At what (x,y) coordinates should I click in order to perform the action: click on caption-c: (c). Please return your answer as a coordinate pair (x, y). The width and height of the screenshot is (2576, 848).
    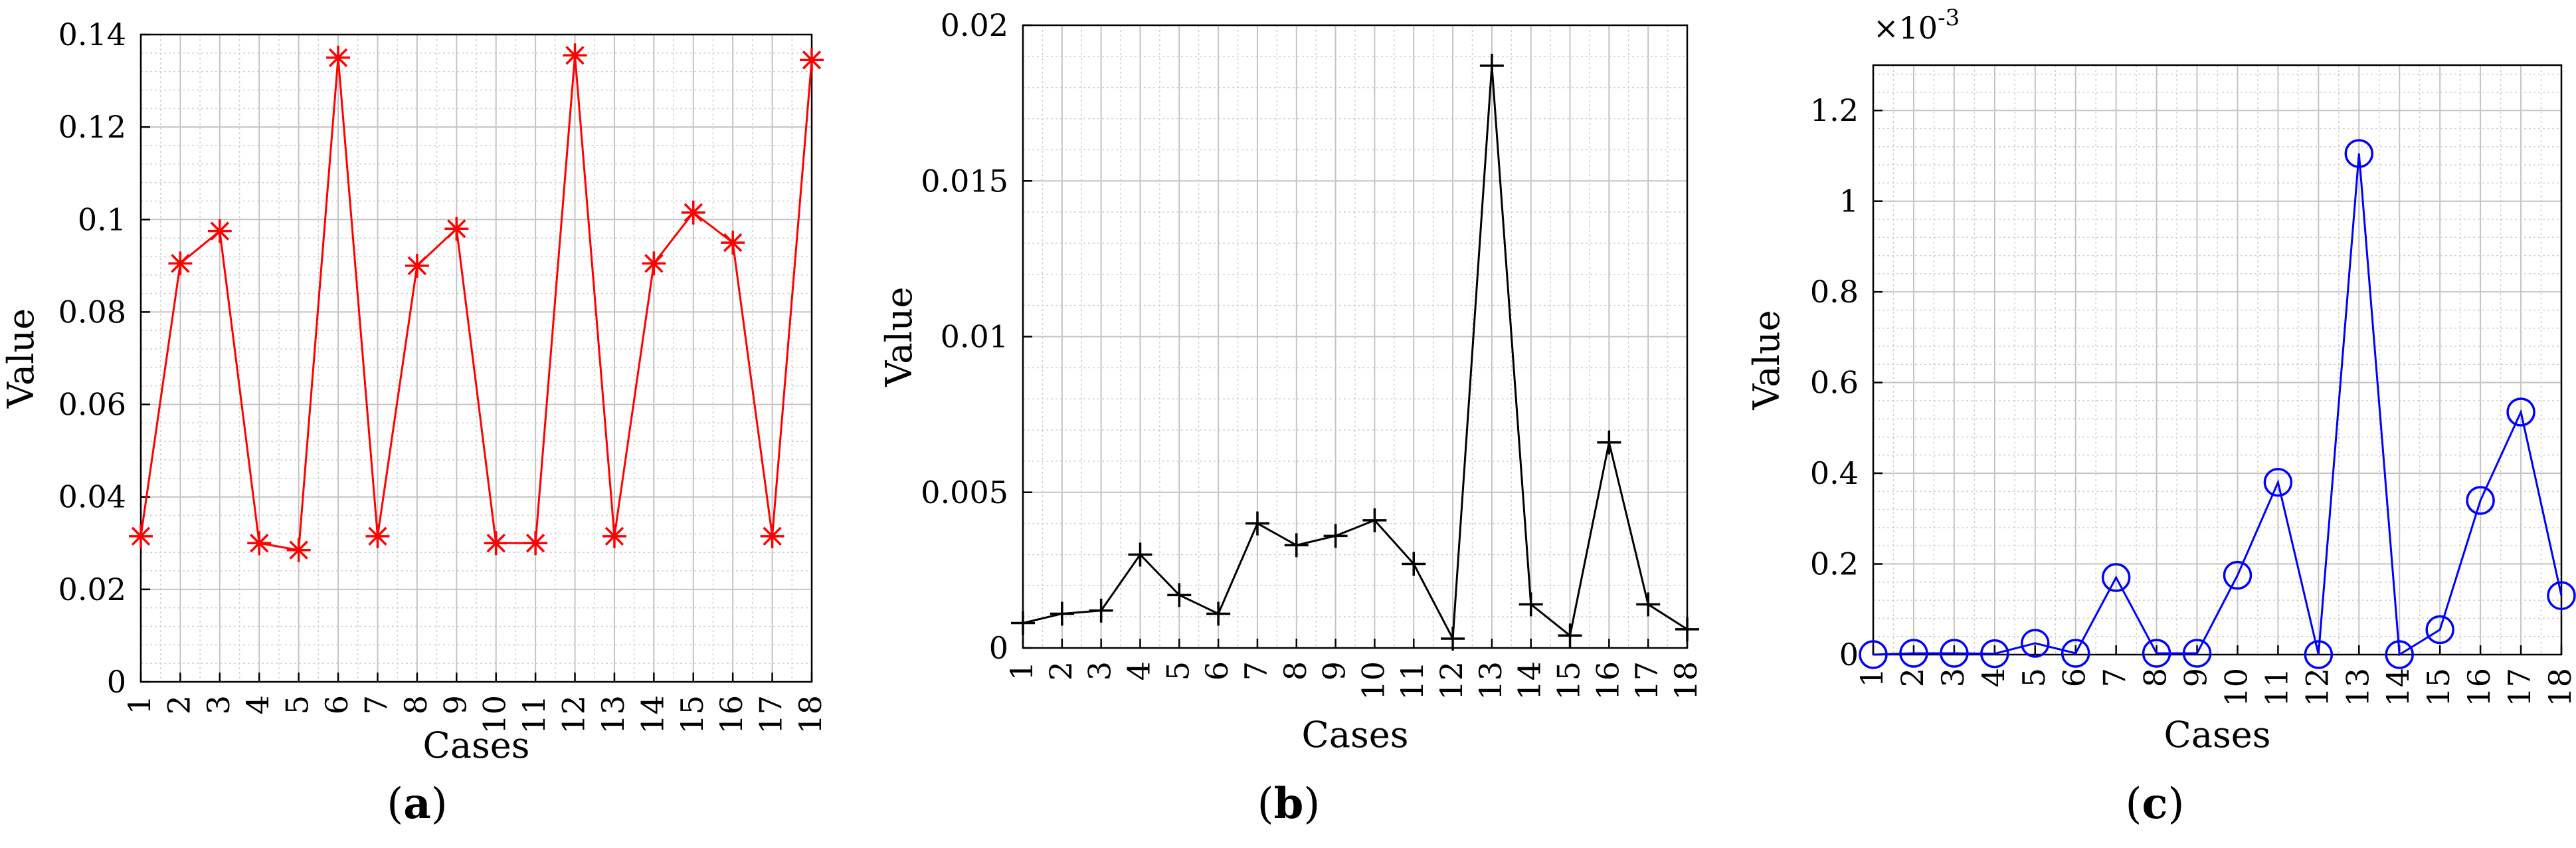
    Looking at the image, I should click on (2155, 804).